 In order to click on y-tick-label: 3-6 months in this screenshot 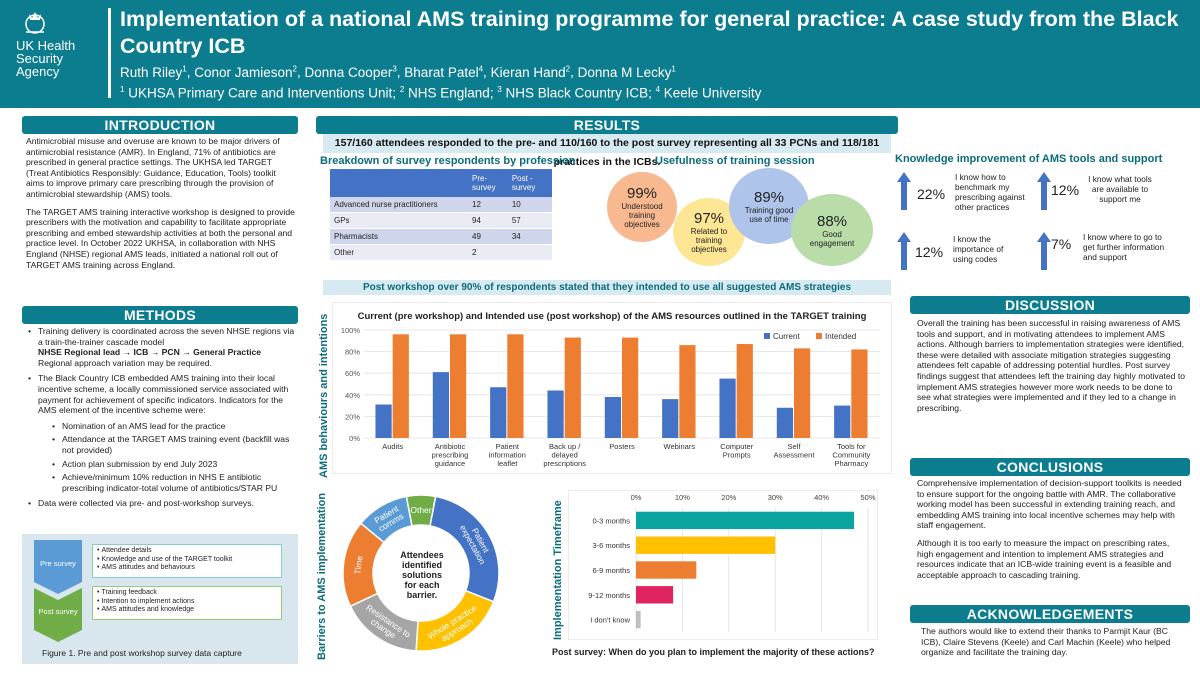, I will do `click(611, 545)`.